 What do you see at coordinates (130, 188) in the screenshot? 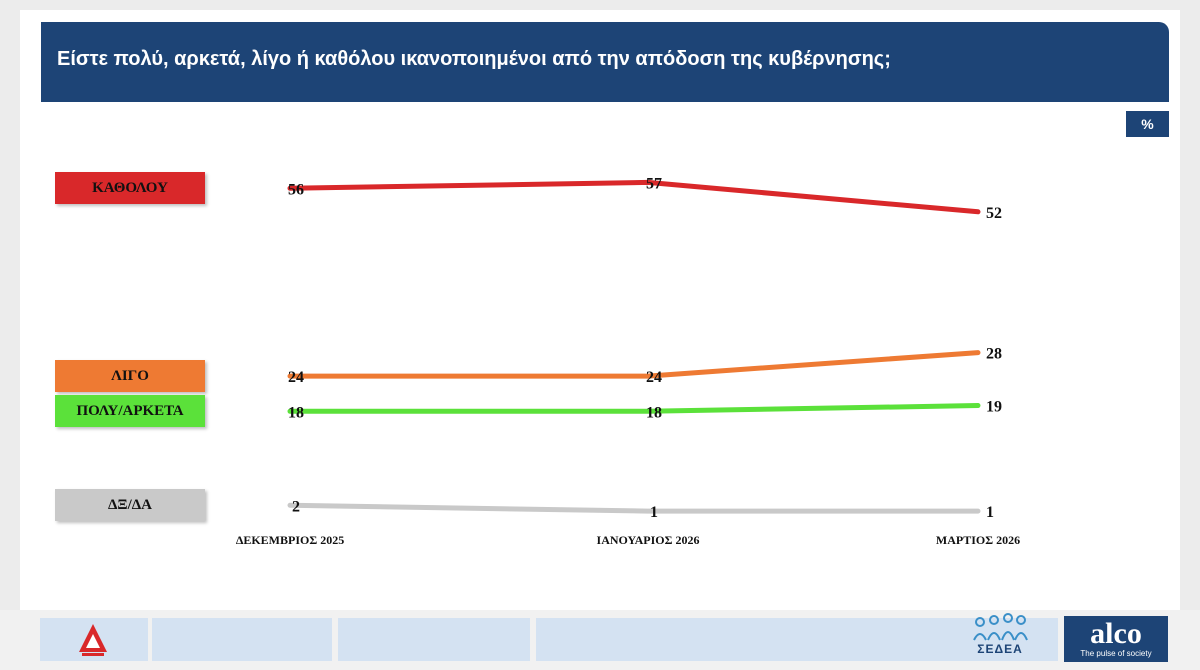
I see `legend-item: ΚΑΘΟΛΟΥ` at bounding box center [130, 188].